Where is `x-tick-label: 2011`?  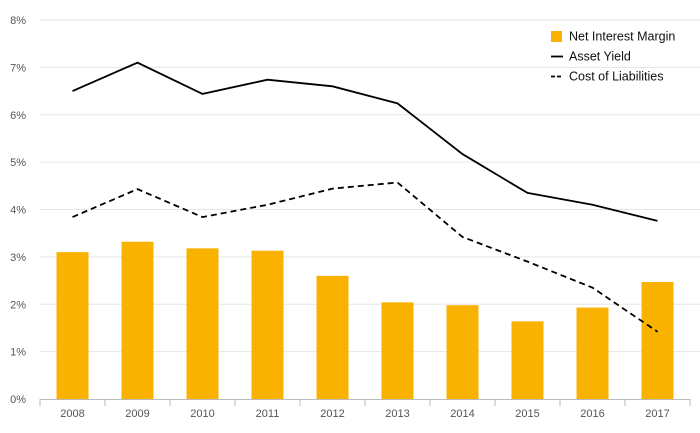 x-tick-label: 2011 is located at coordinates (268, 414).